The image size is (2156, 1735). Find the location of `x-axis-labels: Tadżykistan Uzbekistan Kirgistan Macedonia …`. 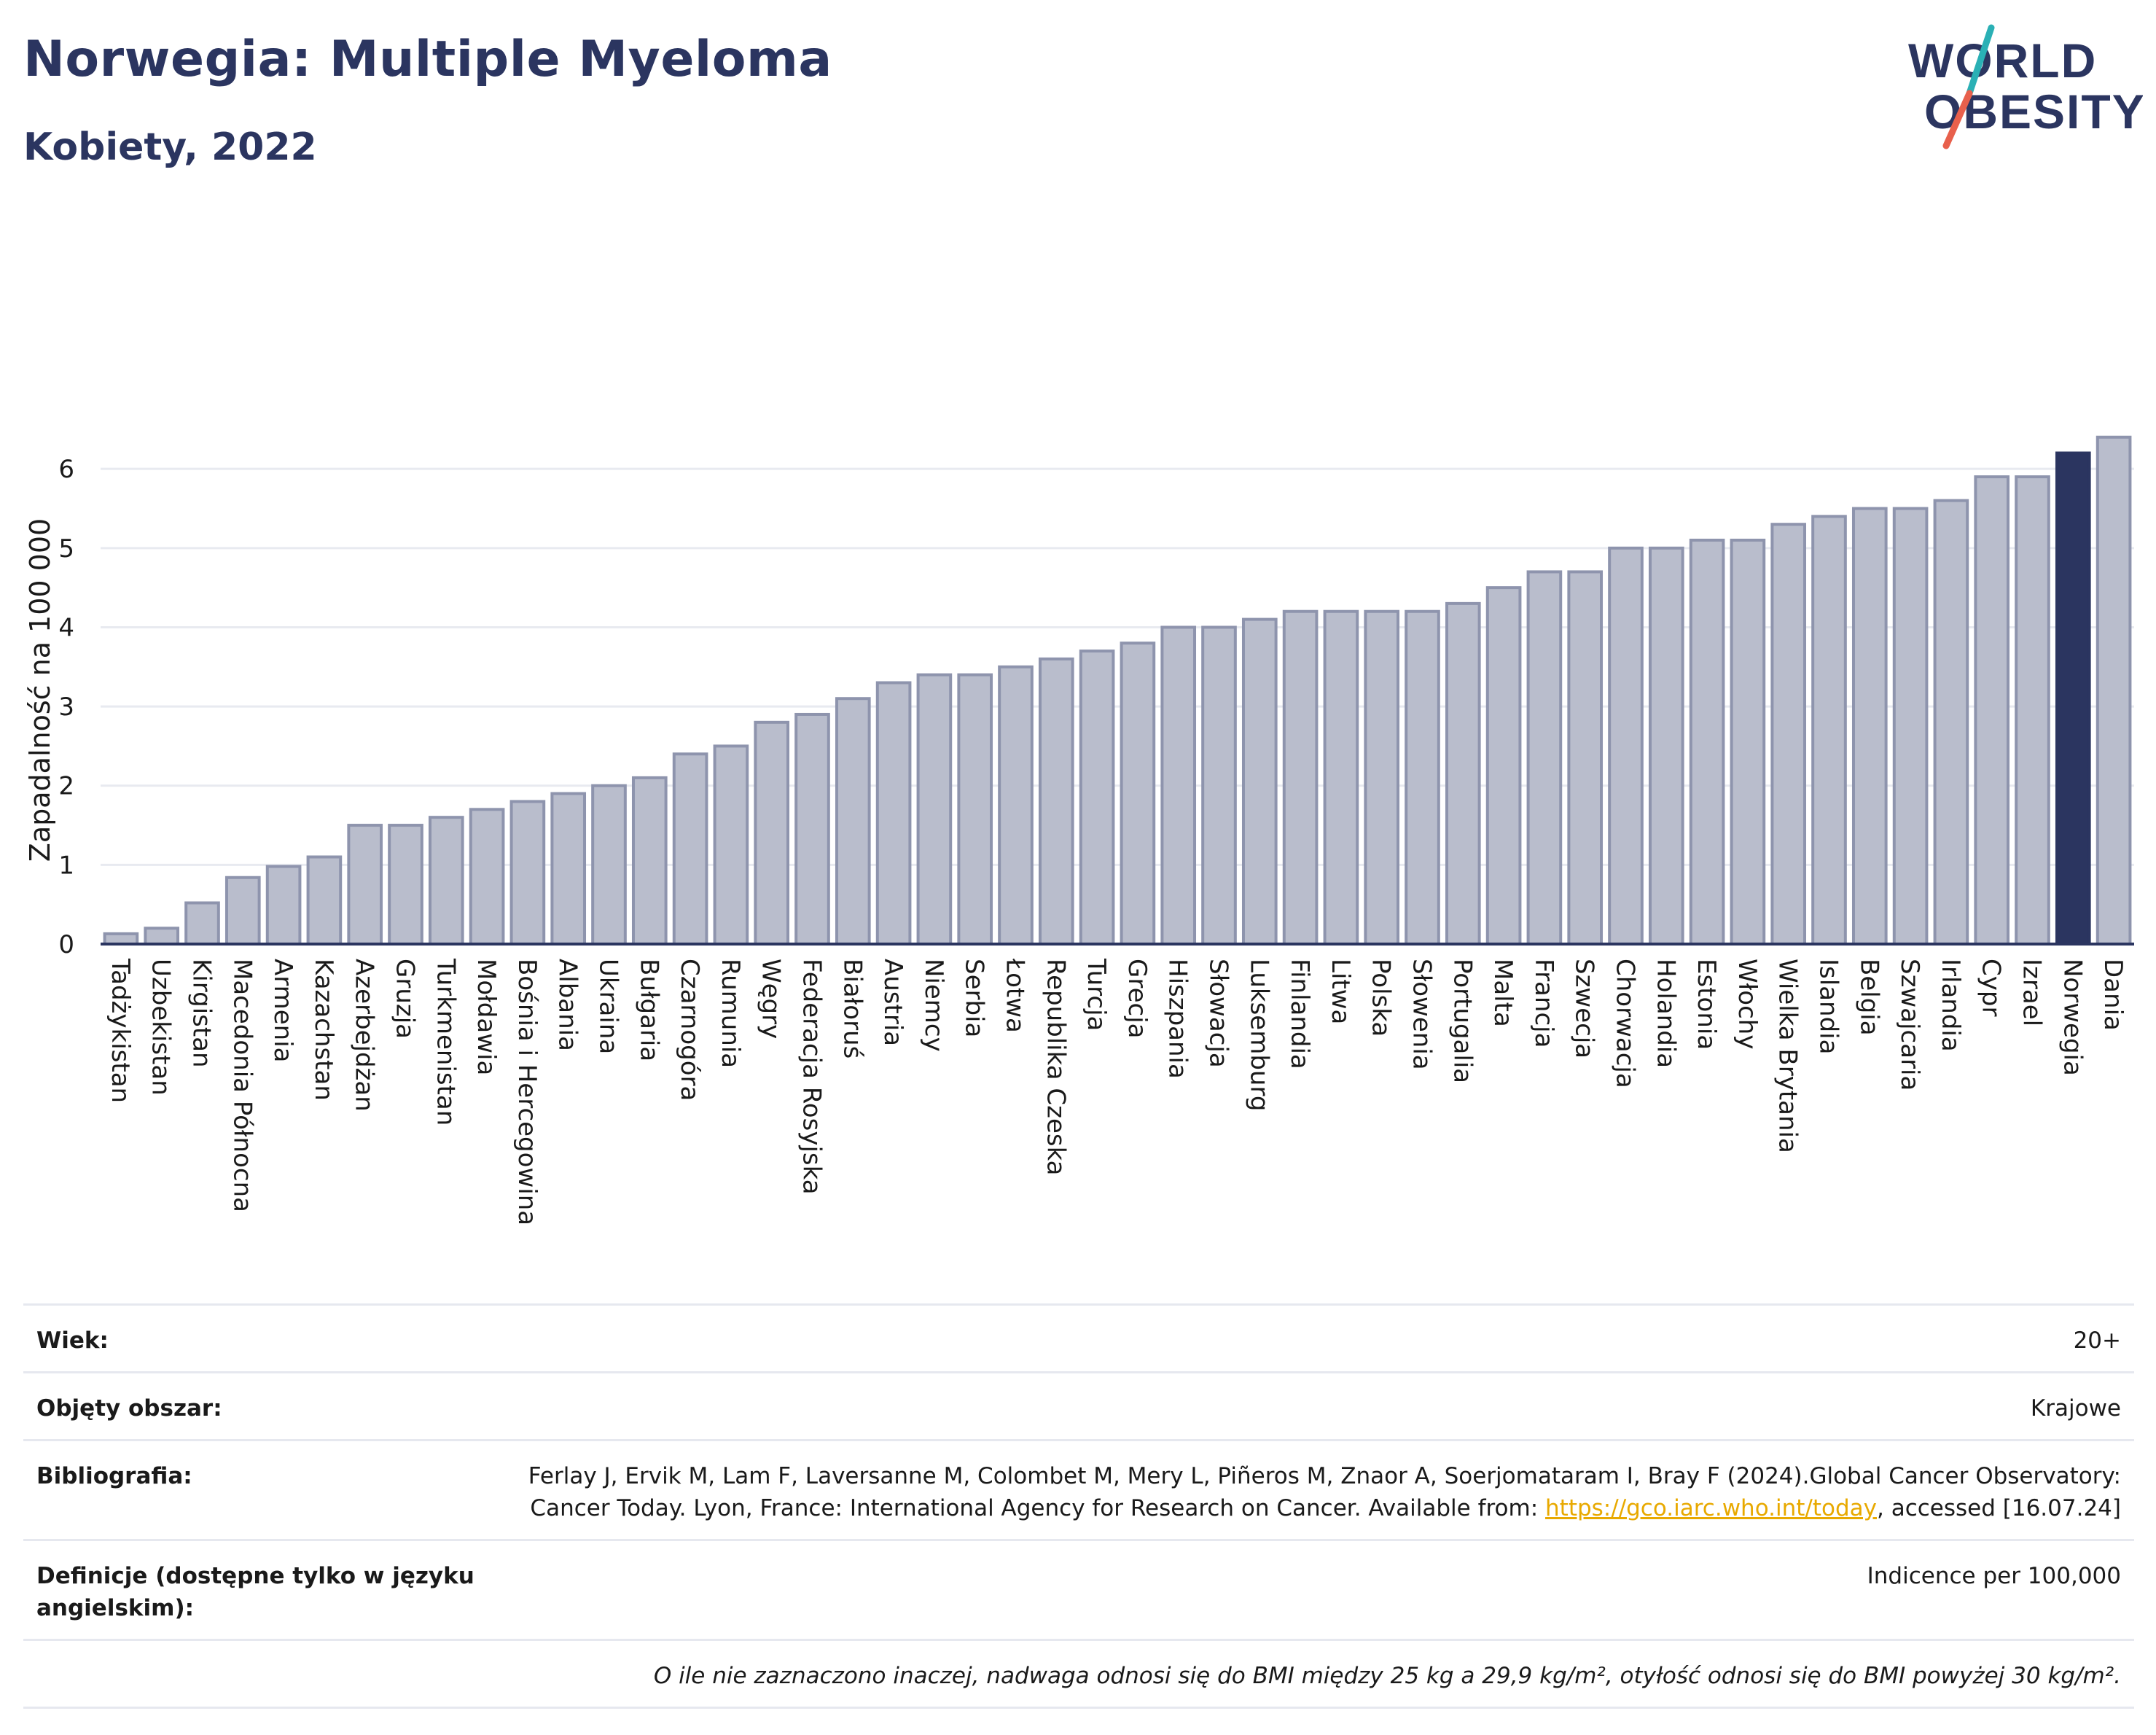

x-axis-labels: Tadżykistan Uzbekistan Kirgistan Macedonia … is located at coordinates (1117, 1091).